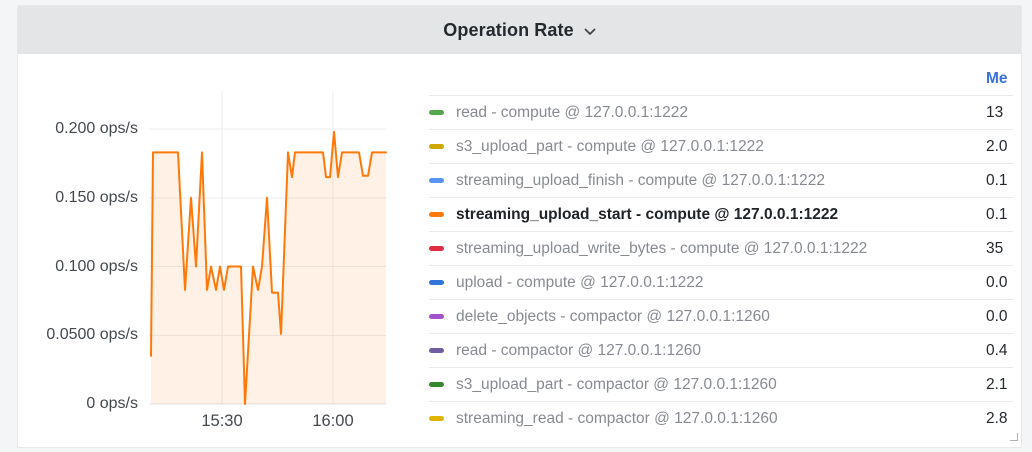 The height and width of the screenshot is (452, 1032). Describe the element at coordinates (92, 335) in the screenshot. I see `y-tick-label: 0.0500 ops/s` at that location.